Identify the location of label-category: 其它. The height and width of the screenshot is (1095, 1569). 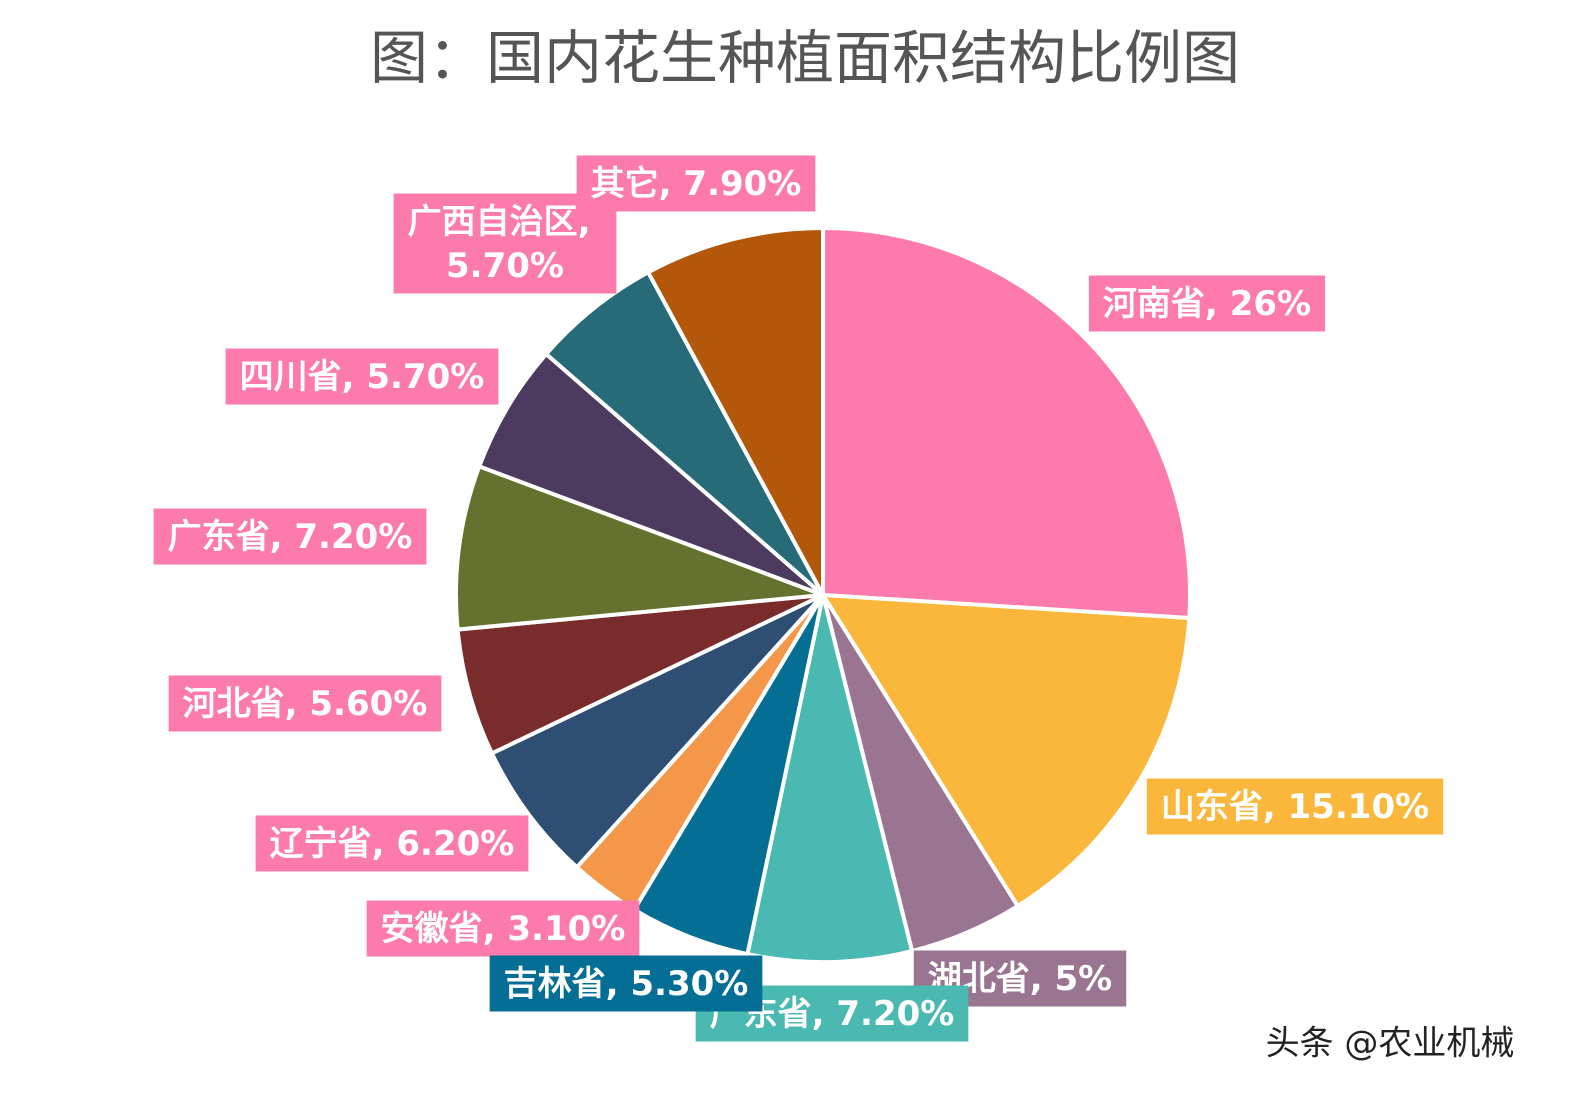
(625, 184).